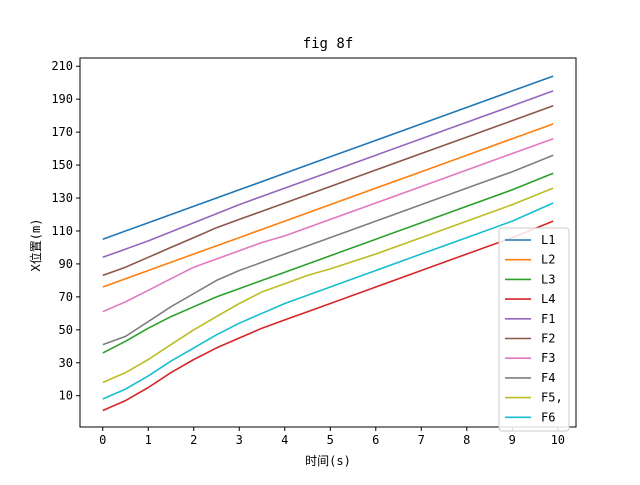  What do you see at coordinates (148, 440) in the screenshot?
I see `x-tick-label: 1` at bounding box center [148, 440].